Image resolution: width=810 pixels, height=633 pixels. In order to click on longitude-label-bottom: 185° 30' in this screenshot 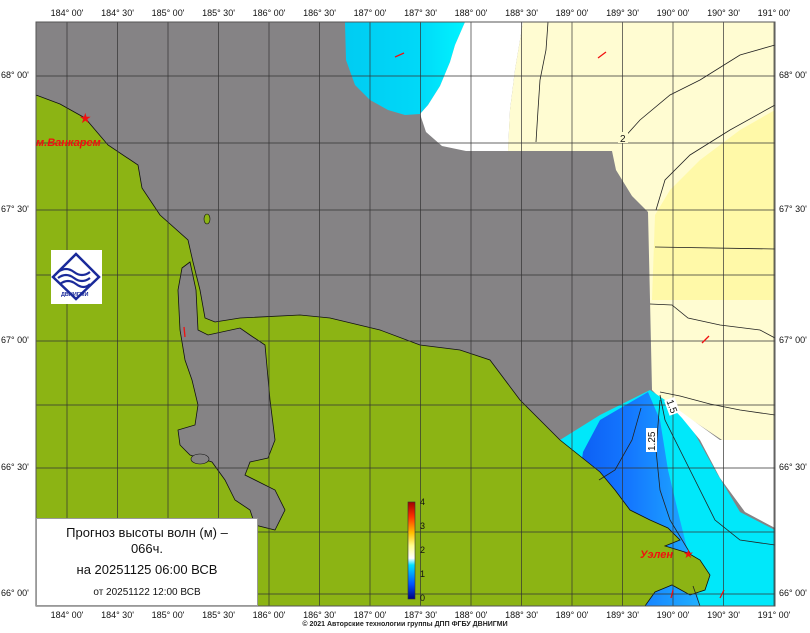, I will do `click(218, 615)`.